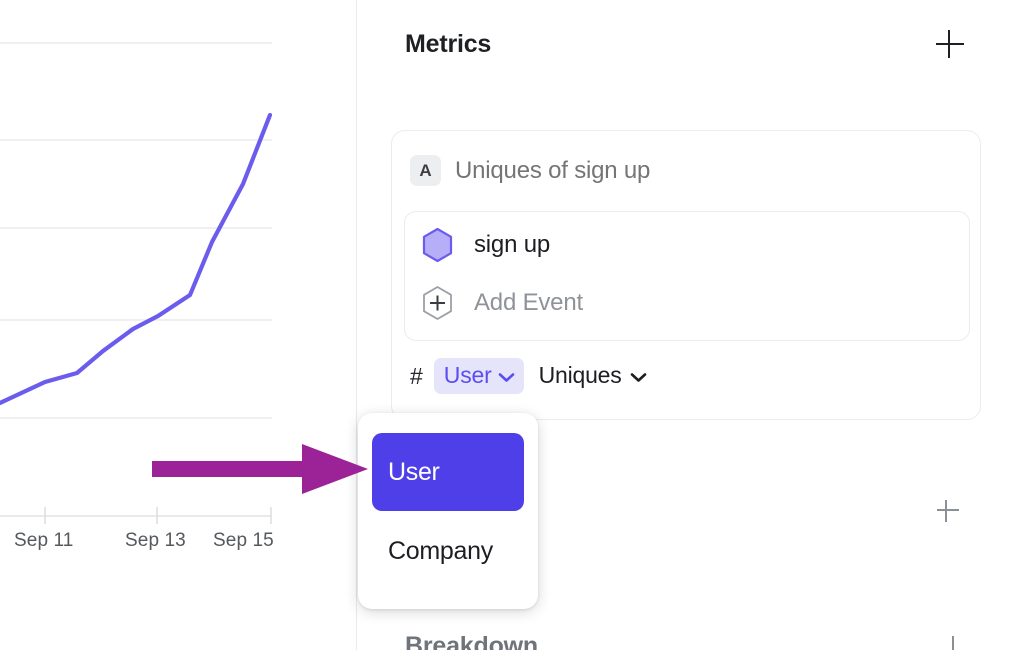  What do you see at coordinates (437, 245) in the screenshot?
I see `hexagon-filled-icon` at bounding box center [437, 245].